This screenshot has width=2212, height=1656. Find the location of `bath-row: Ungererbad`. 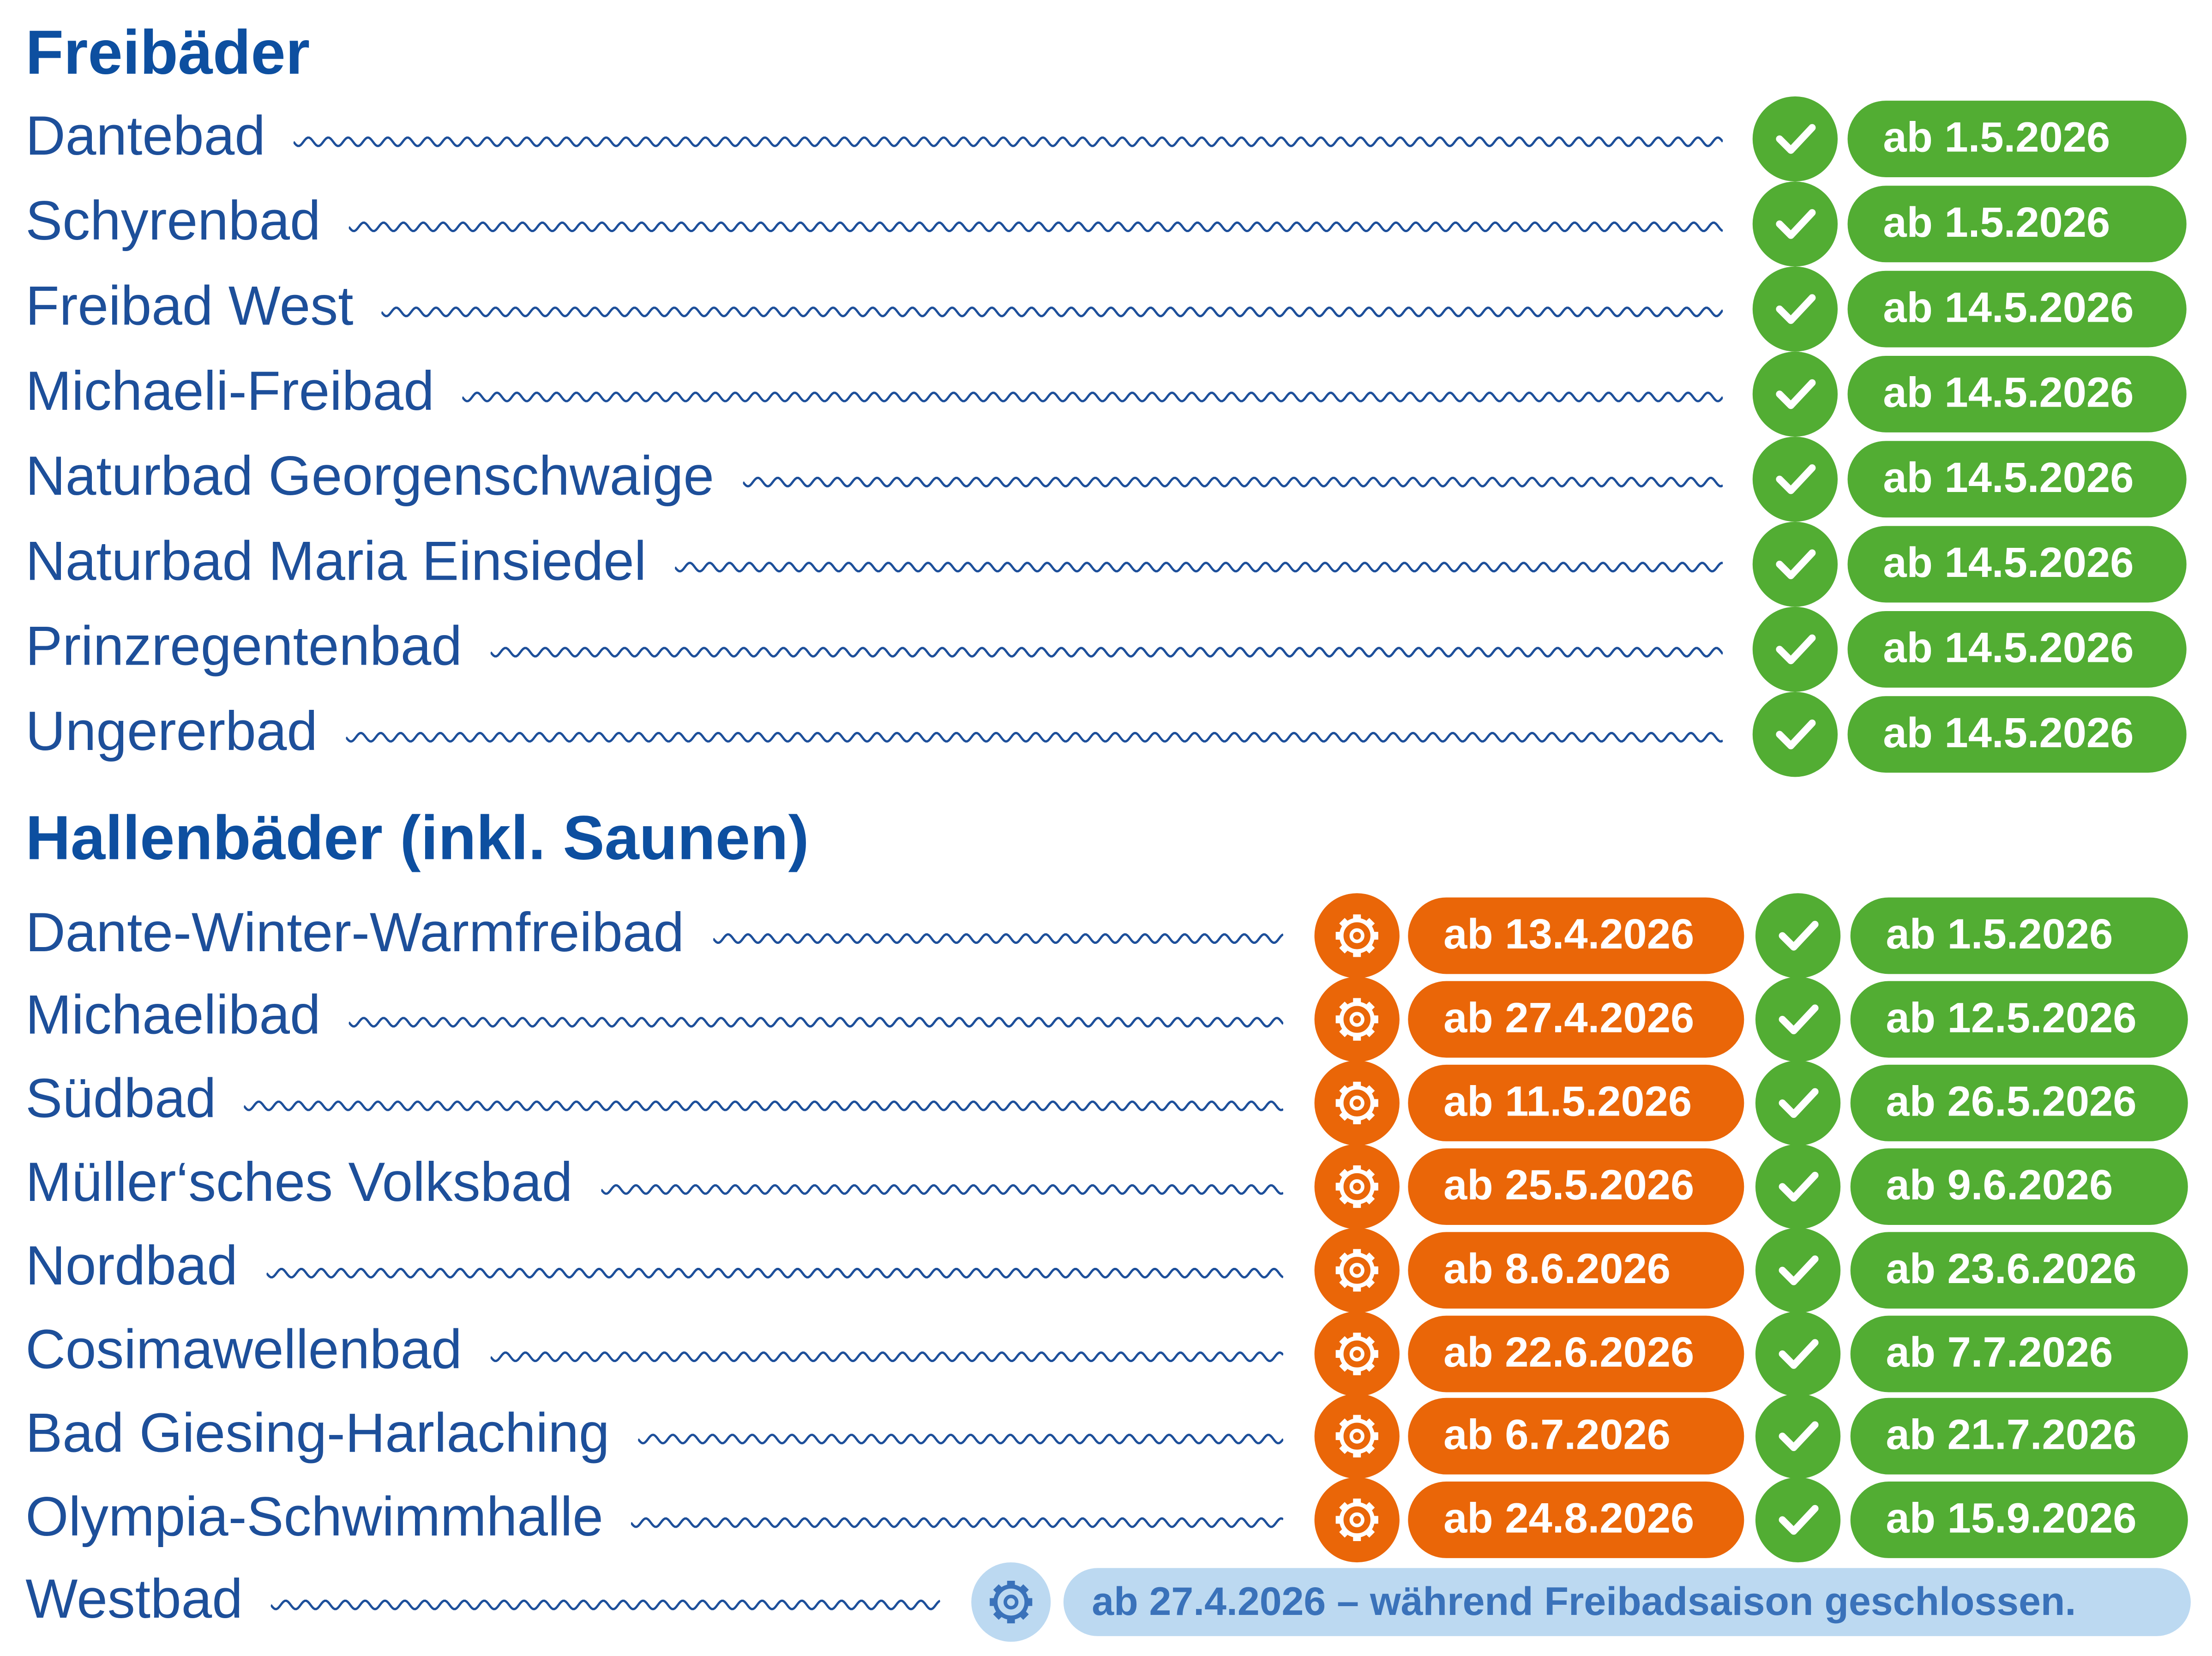

bath-row: Ungererbad is located at coordinates (171, 731).